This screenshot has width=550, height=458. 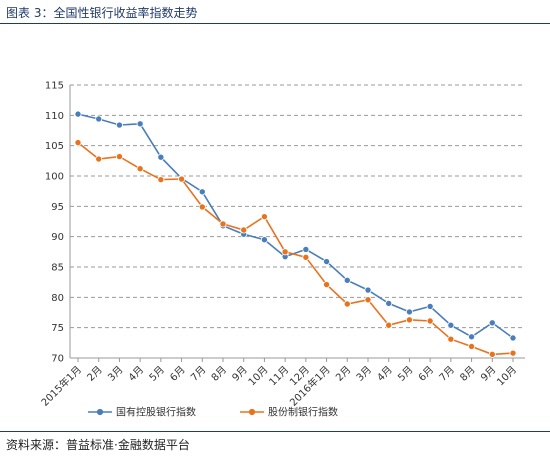 What do you see at coordinates (54, 116) in the screenshot?
I see `y-tick-label: 110` at bounding box center [54, 116].